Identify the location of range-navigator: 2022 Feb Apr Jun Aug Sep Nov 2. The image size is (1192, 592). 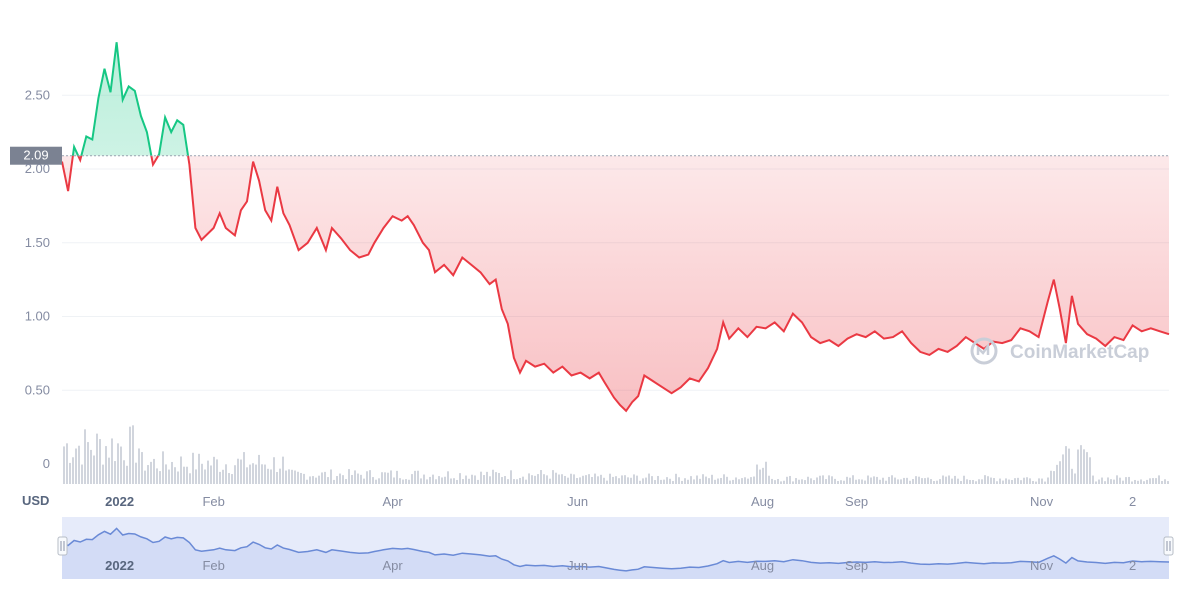
(615, 548).